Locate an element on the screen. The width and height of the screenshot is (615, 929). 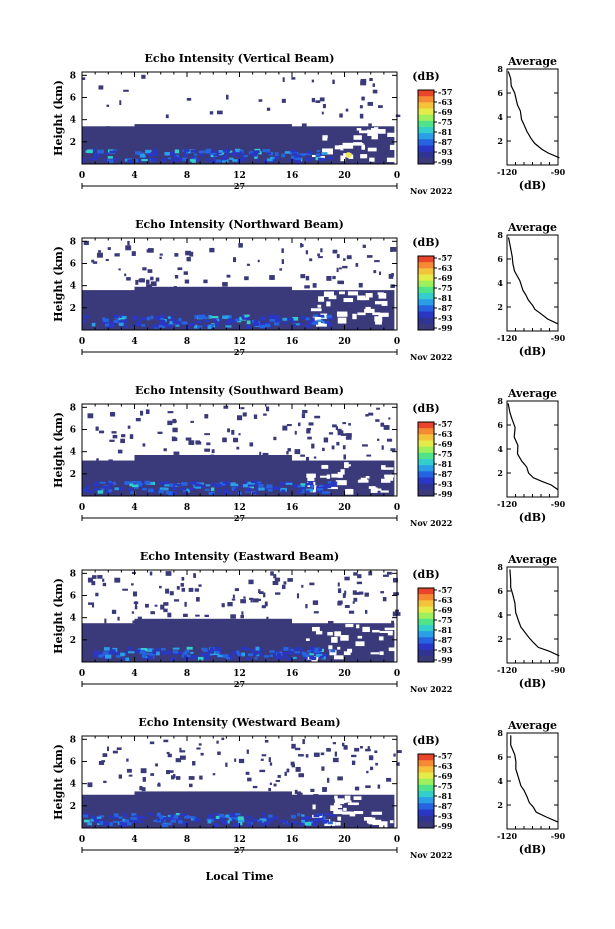
colorbar-tick-label: -75 is located at coordinates (445, 122).